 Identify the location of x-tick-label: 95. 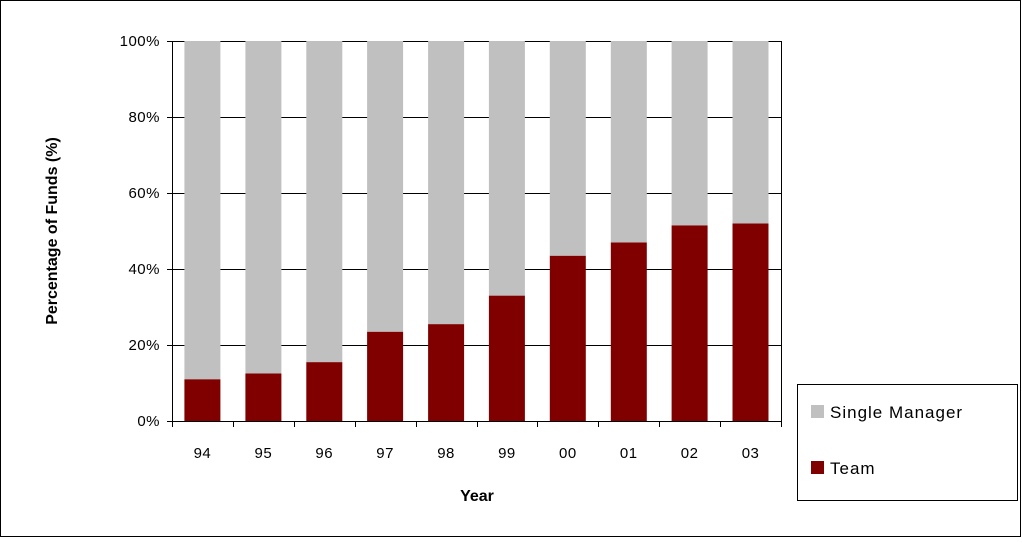
(264, 453).